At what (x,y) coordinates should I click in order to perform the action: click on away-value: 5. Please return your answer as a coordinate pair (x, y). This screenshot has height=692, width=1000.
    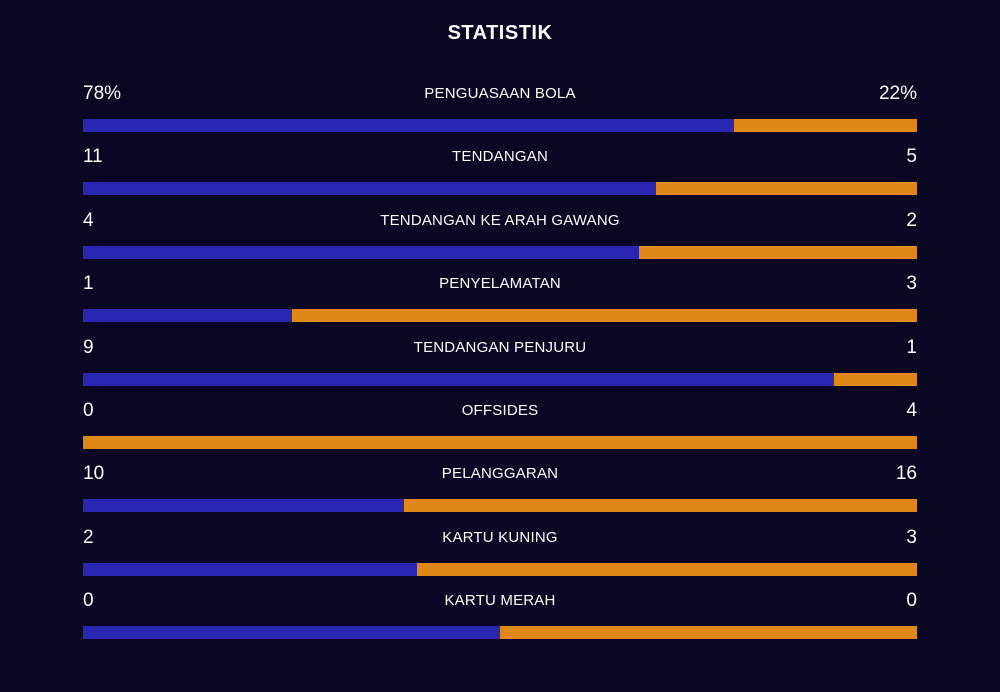
    Looking at the image, I should click on (911, 157).